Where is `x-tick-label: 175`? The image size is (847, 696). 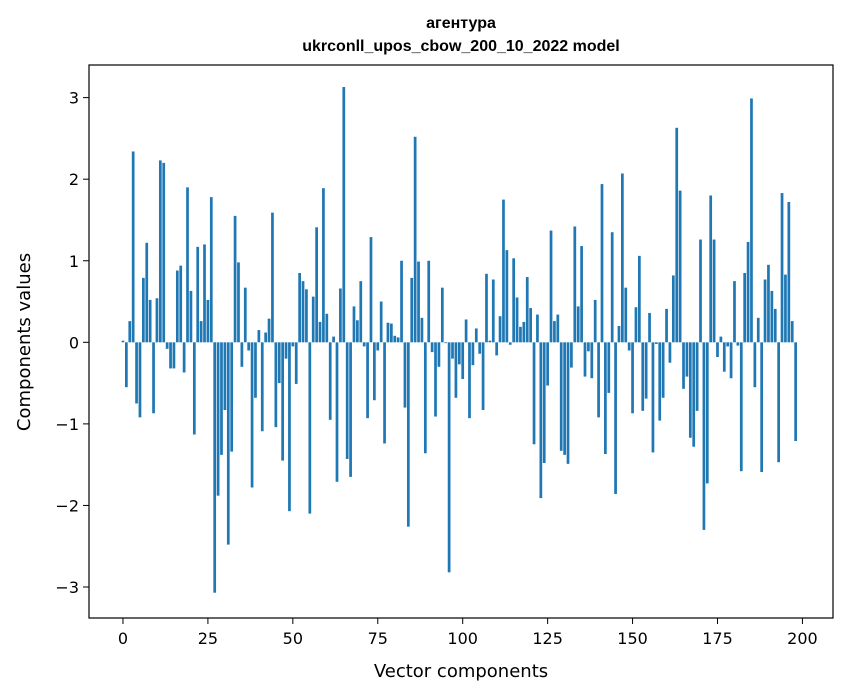
x-tick-label: 175 is located at coordinates (717, 638).